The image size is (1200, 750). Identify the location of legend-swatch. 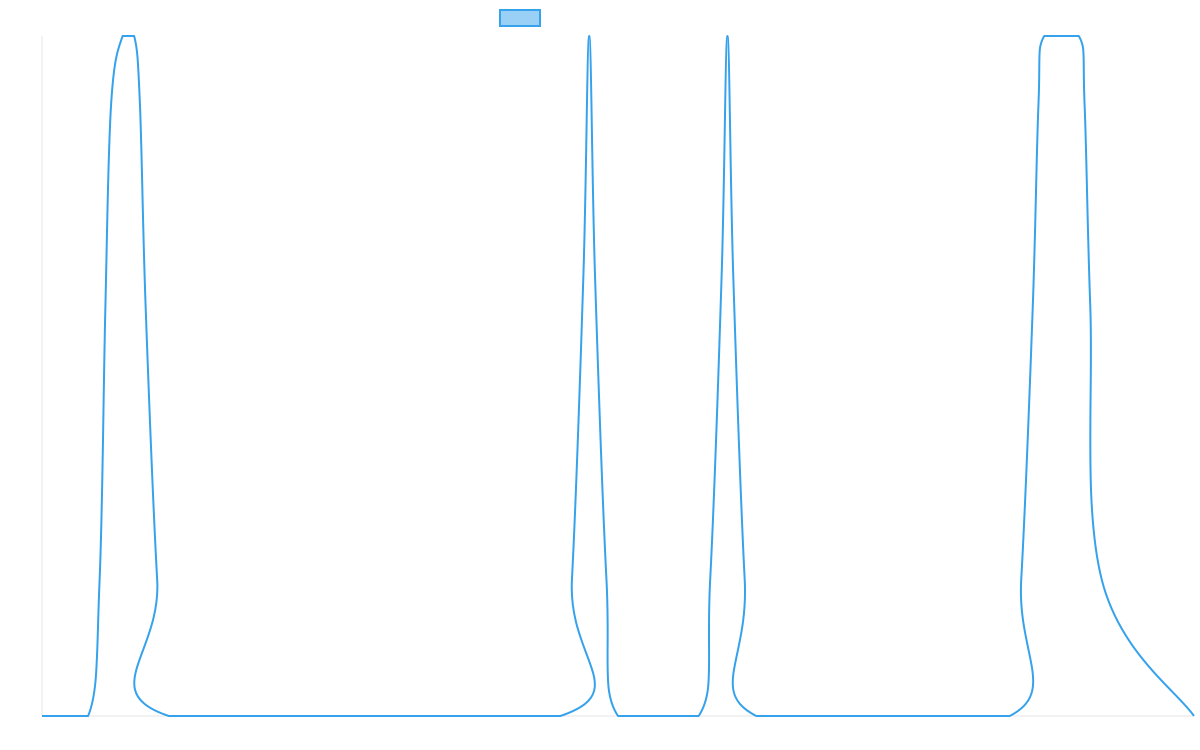
(520, 18).